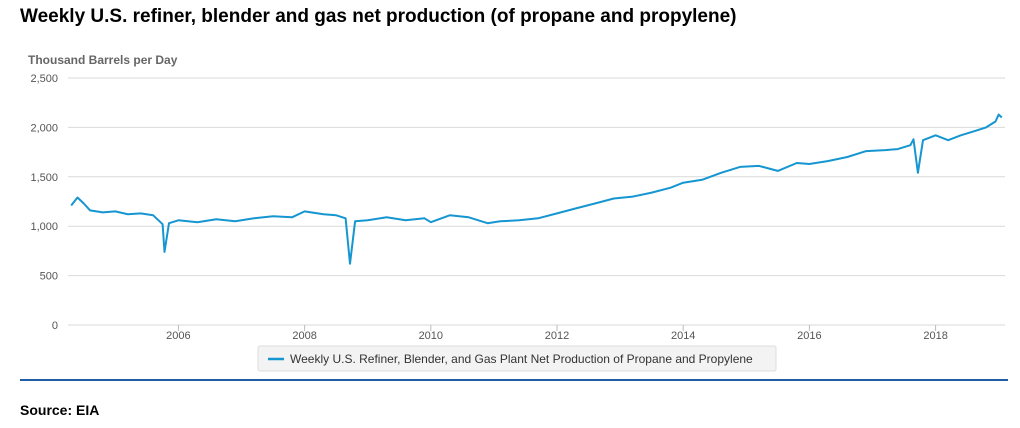 The height and width of the screenshot is (428, 1020). What do you see at coordinates (431, 336) in the screenshot?
I see `x-tick-label: 2010` at bounding box center [431, 336].